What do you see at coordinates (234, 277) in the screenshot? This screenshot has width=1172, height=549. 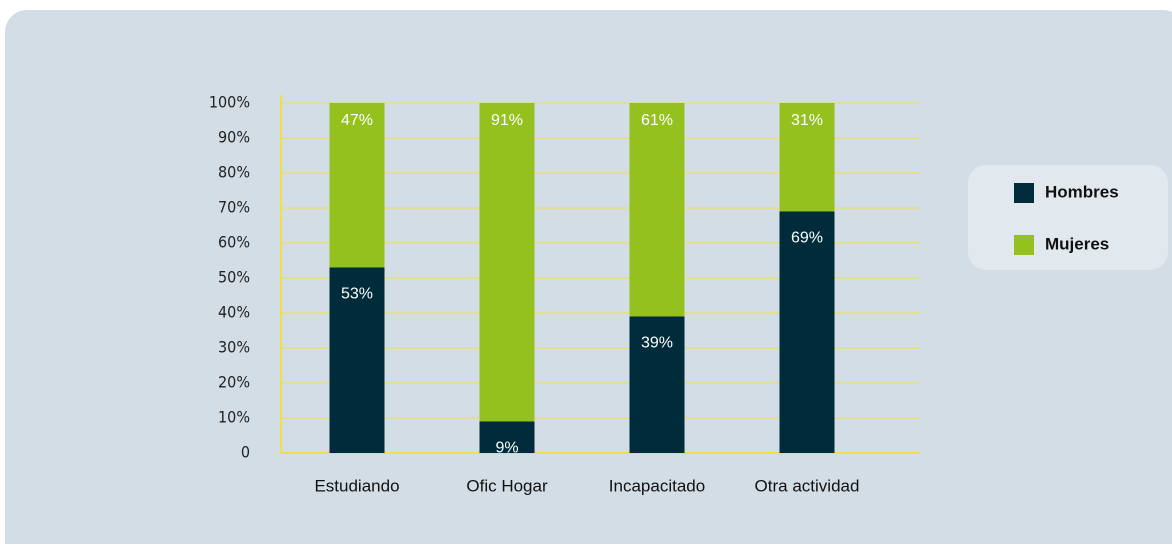 I see `y-tick-label: 50%` at bounding box center [234, 277].